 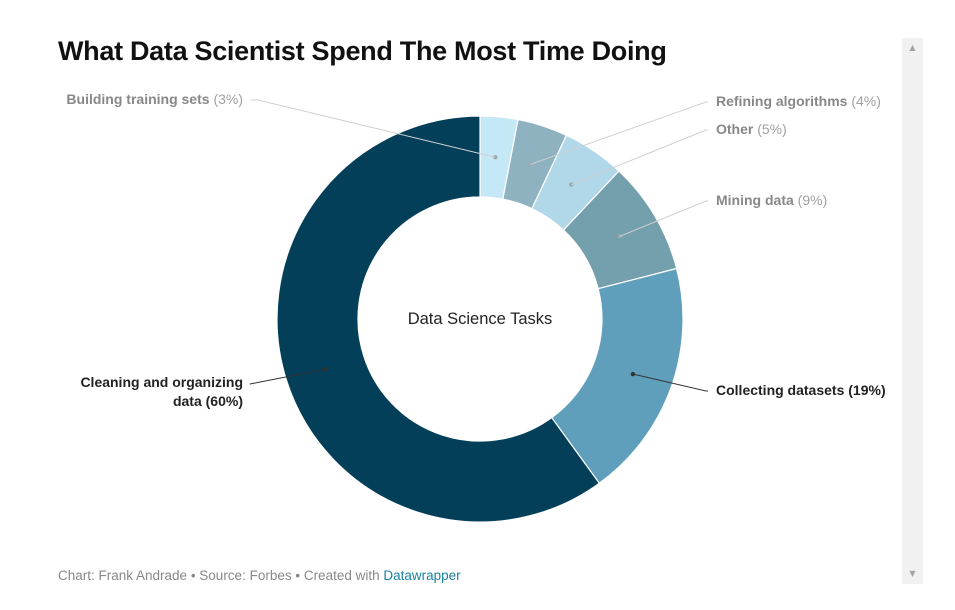 What do you see at coordinates (912, 311) in the screenshot?
I see `vertical-scrollbar: ▲ ▼` at bounding box center [912, 311].